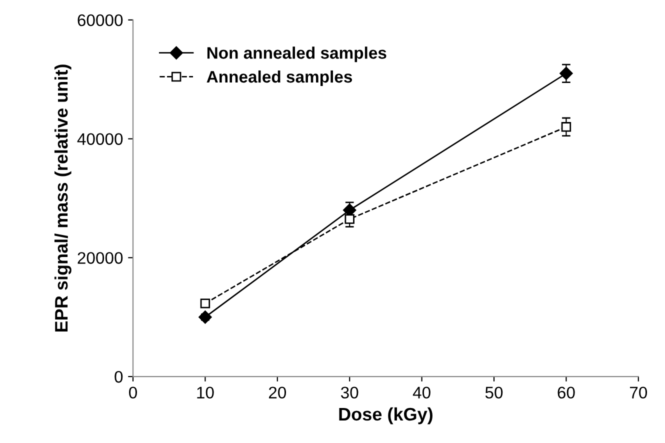  What do you see at coordinates (421, 392) in the screenshot?
I see `x-tick-label: 40` at bounding box center [421, 392].